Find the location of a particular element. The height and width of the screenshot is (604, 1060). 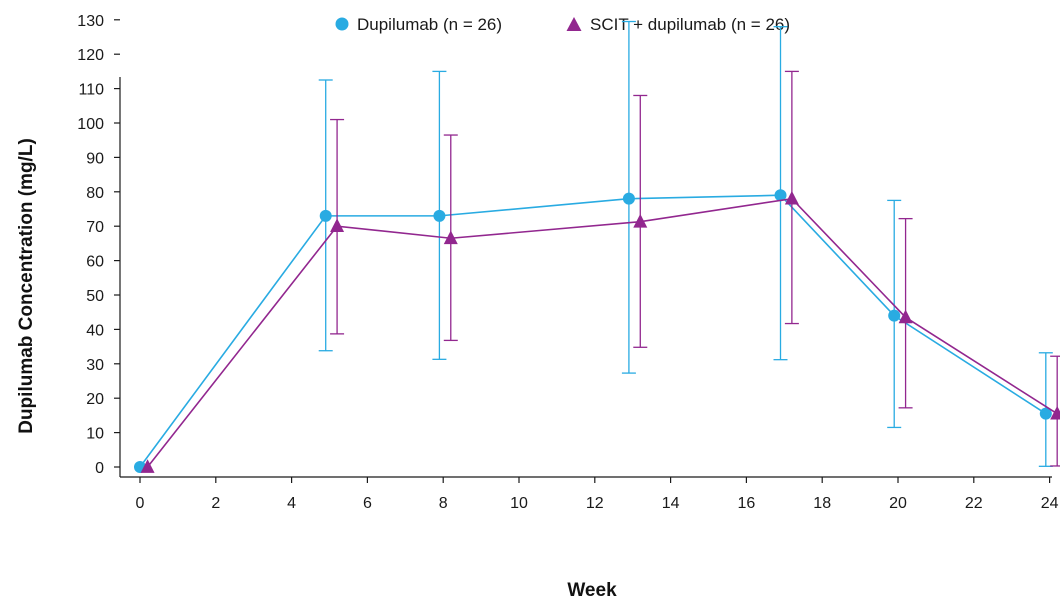

y-tick-label: 110 is located at coordinates (91, 90).